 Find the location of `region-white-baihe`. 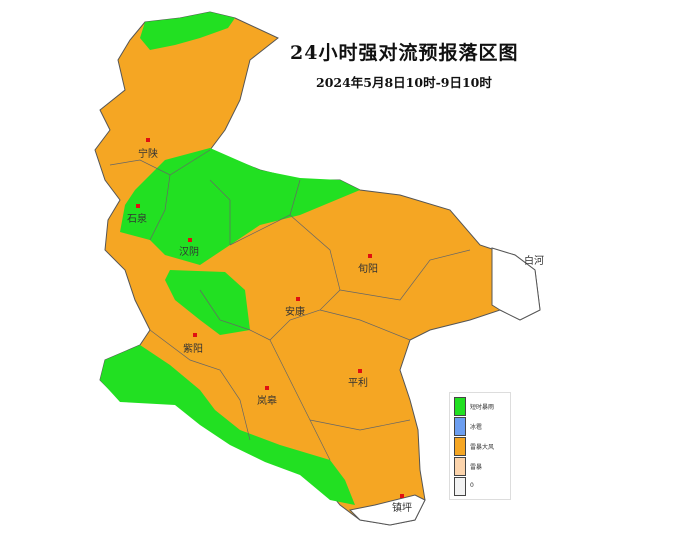

region-white-baihe is located at coordinates (516, 284).